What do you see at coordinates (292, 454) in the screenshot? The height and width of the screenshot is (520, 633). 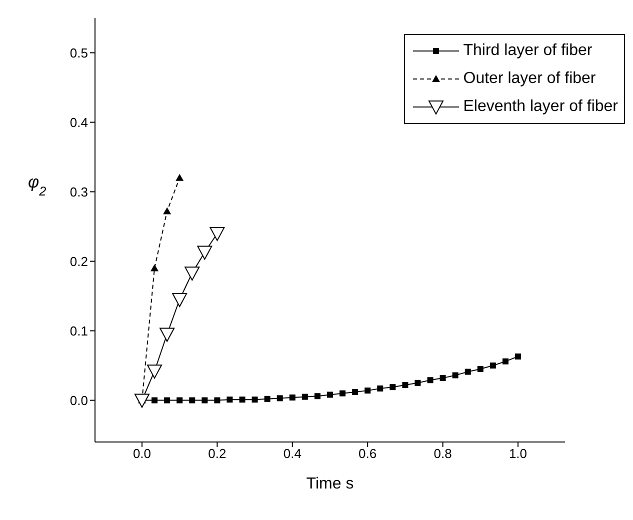 I see `x-tick-label: 0.4` at bounding box center [292, 454].